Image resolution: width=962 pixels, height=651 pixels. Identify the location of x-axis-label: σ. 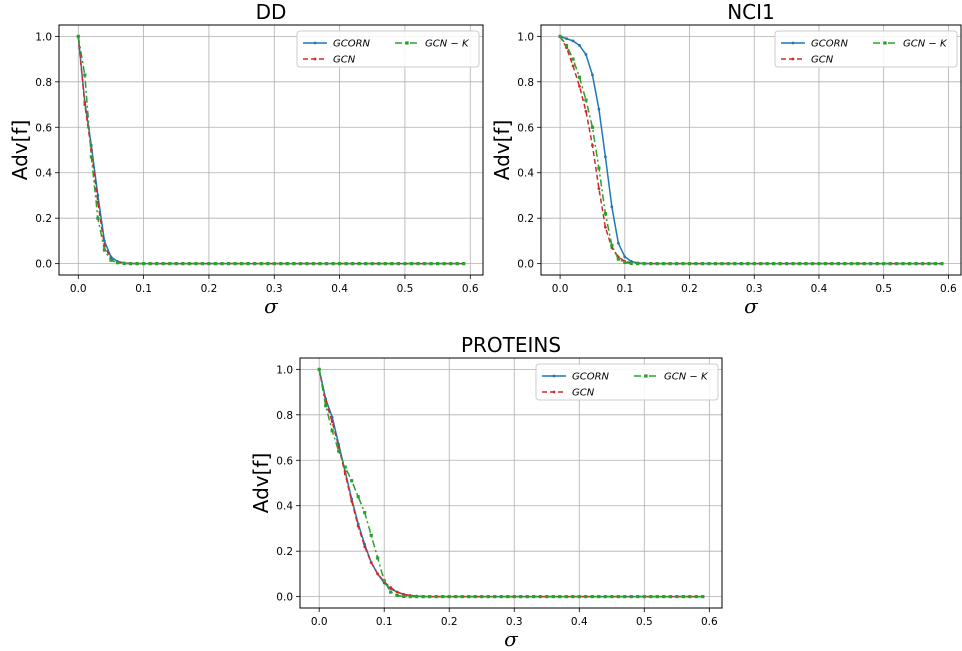
(751, 306).